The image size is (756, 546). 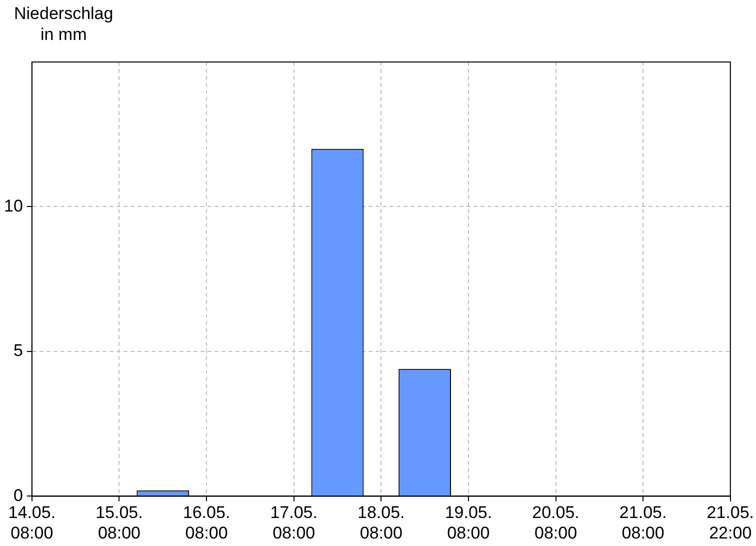 I want to click on x-tick-label: 14.05. 08:00, so click(x=32, y=522).